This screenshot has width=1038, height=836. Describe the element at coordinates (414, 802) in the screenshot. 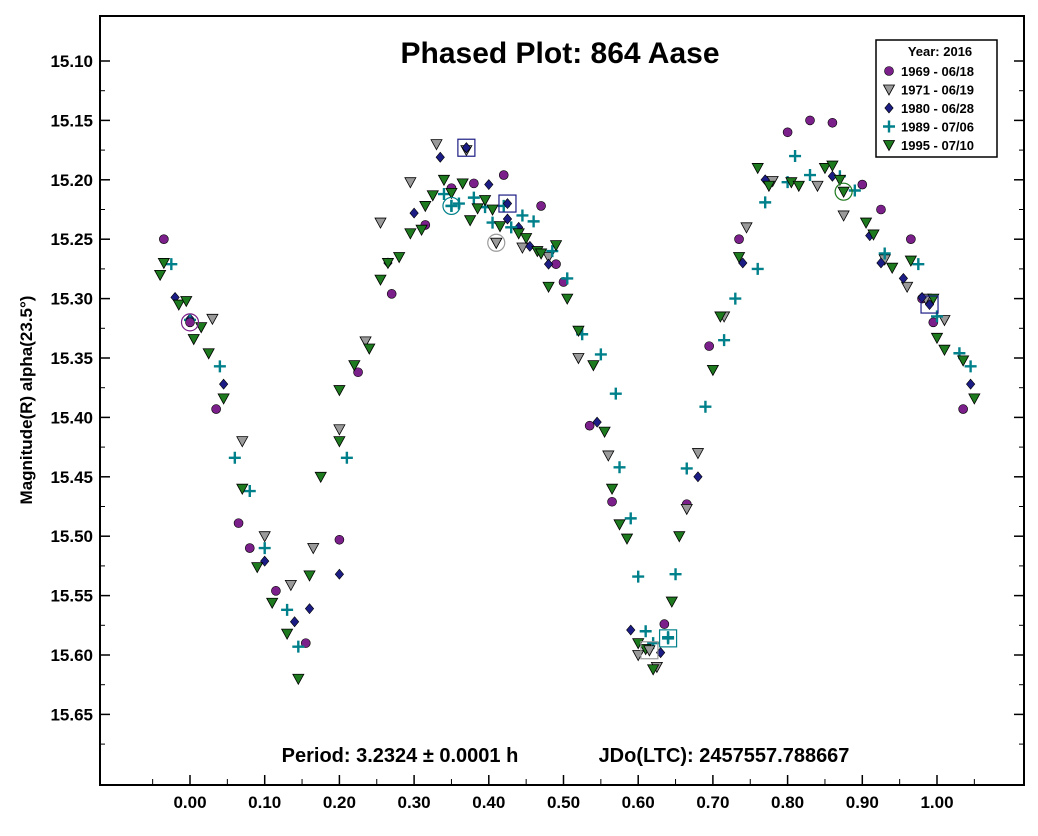

I see `x-tick-label: 0.30` at that location.